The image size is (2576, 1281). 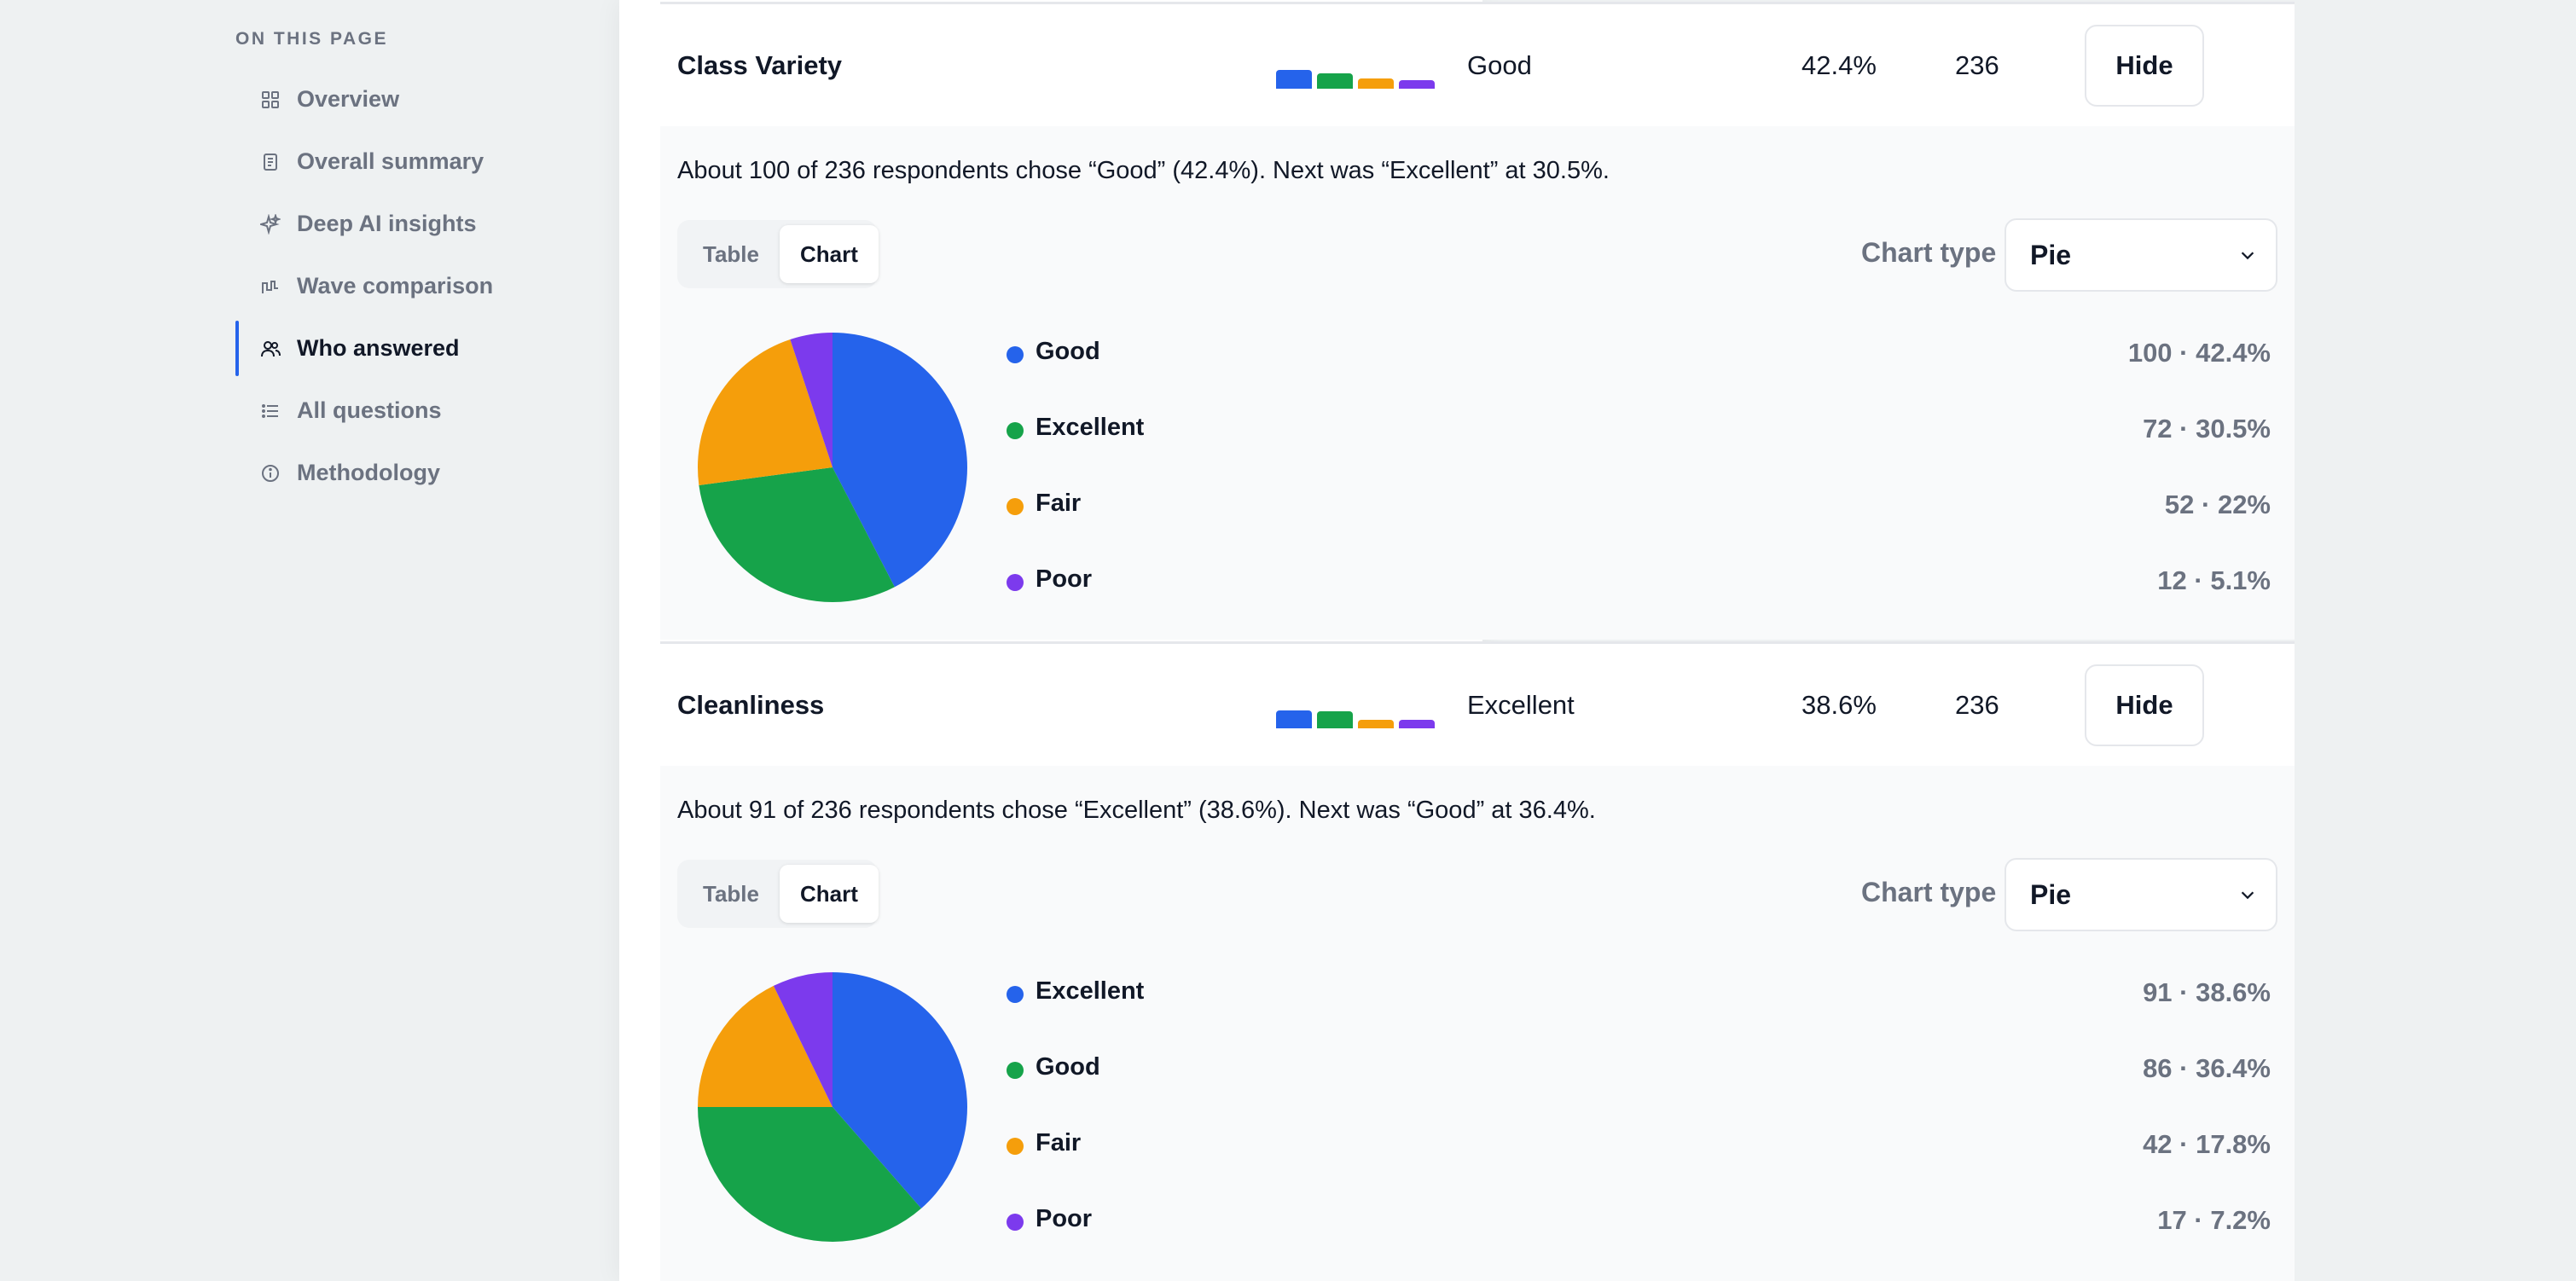 I want to click on toc-item-overall-summary: Overall summary, so click(x=380, y=161).